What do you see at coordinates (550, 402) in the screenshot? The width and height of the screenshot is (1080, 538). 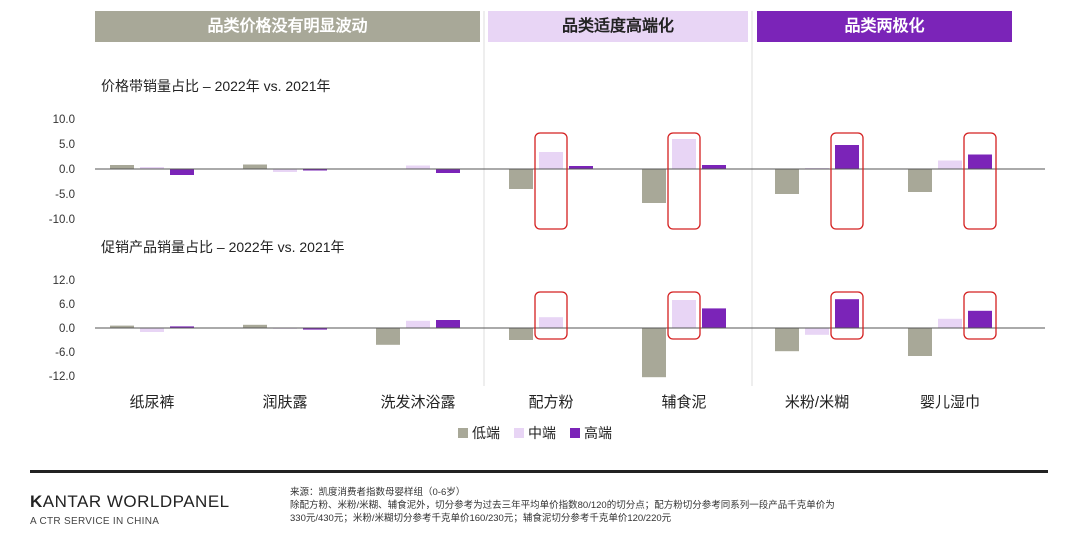 I see `category-label-4: 配方粉` at bounding box center [550, 402].